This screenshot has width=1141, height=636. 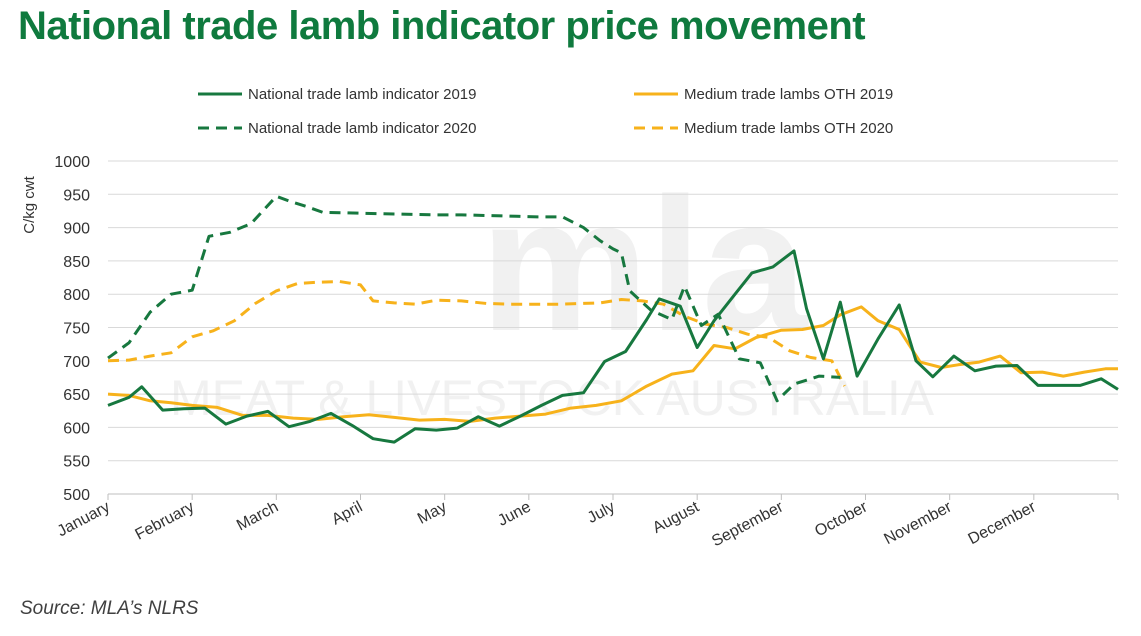 I want to click on x-tick-label: May, so click(x=432, y=513).